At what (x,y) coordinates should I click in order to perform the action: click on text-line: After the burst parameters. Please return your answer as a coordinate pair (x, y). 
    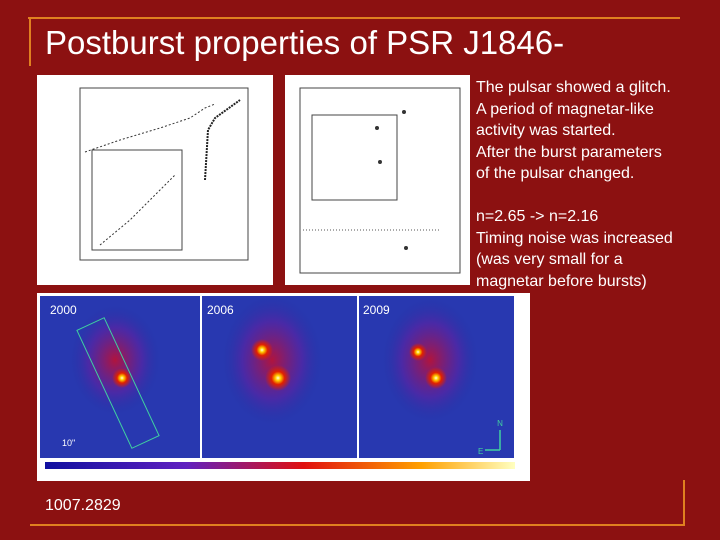
    Looking at the image, I should click on (569, 152).